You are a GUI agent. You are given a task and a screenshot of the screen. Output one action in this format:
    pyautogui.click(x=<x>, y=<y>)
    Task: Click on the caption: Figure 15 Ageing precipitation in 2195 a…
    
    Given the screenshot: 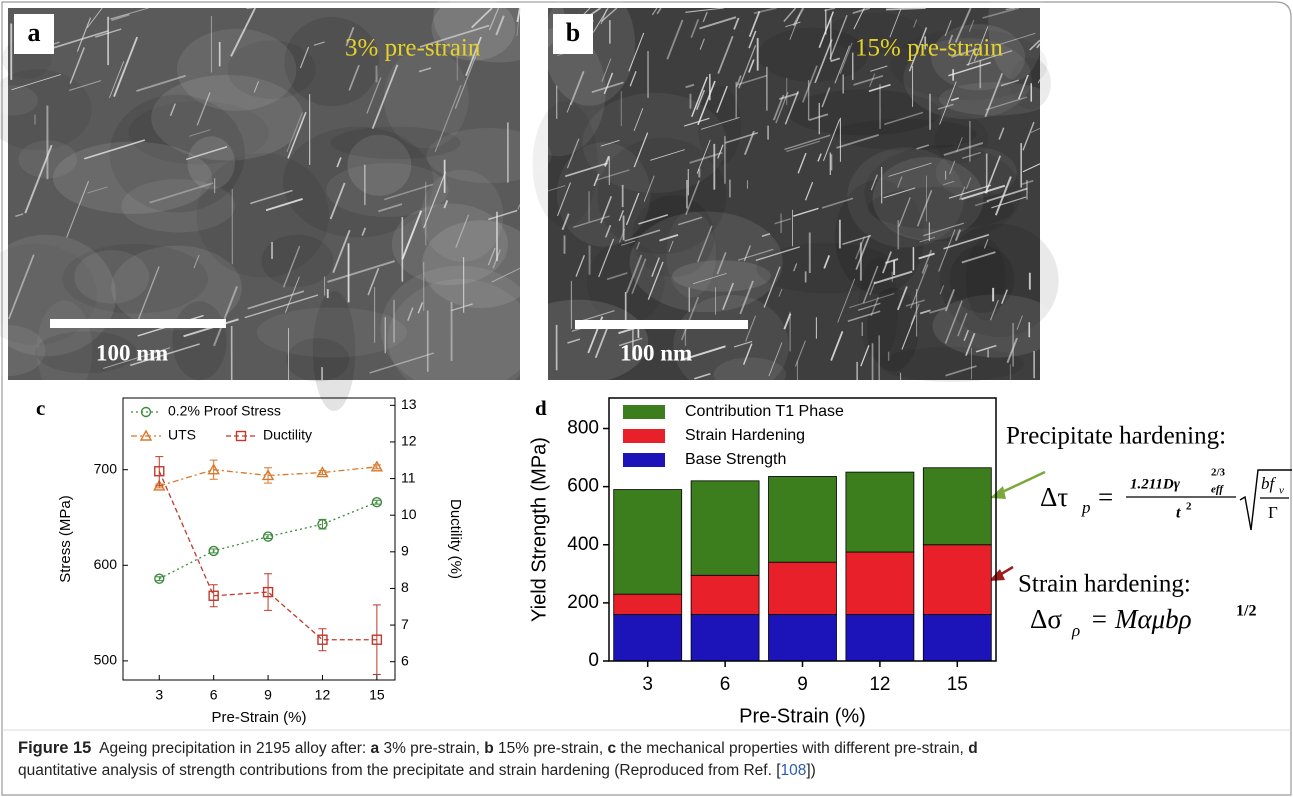 What is the action you would take?
    pyautogui.click(x=498, y=759)
    